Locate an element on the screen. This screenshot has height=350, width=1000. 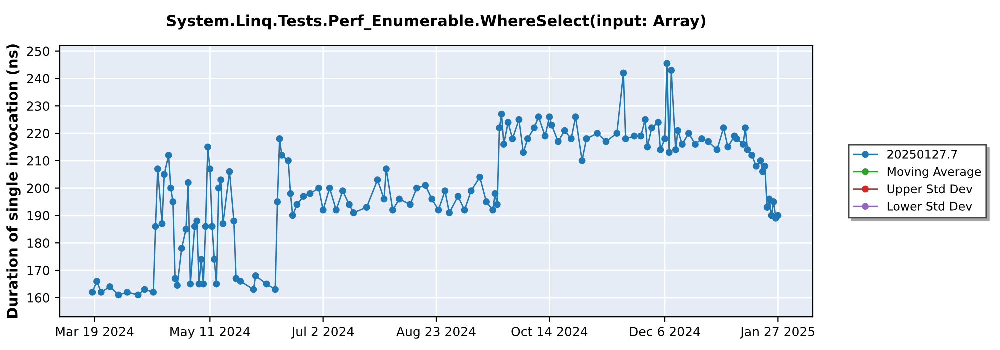
y-axis-title: Duration of single invocation (ns) is located at coordinates (13, 181).